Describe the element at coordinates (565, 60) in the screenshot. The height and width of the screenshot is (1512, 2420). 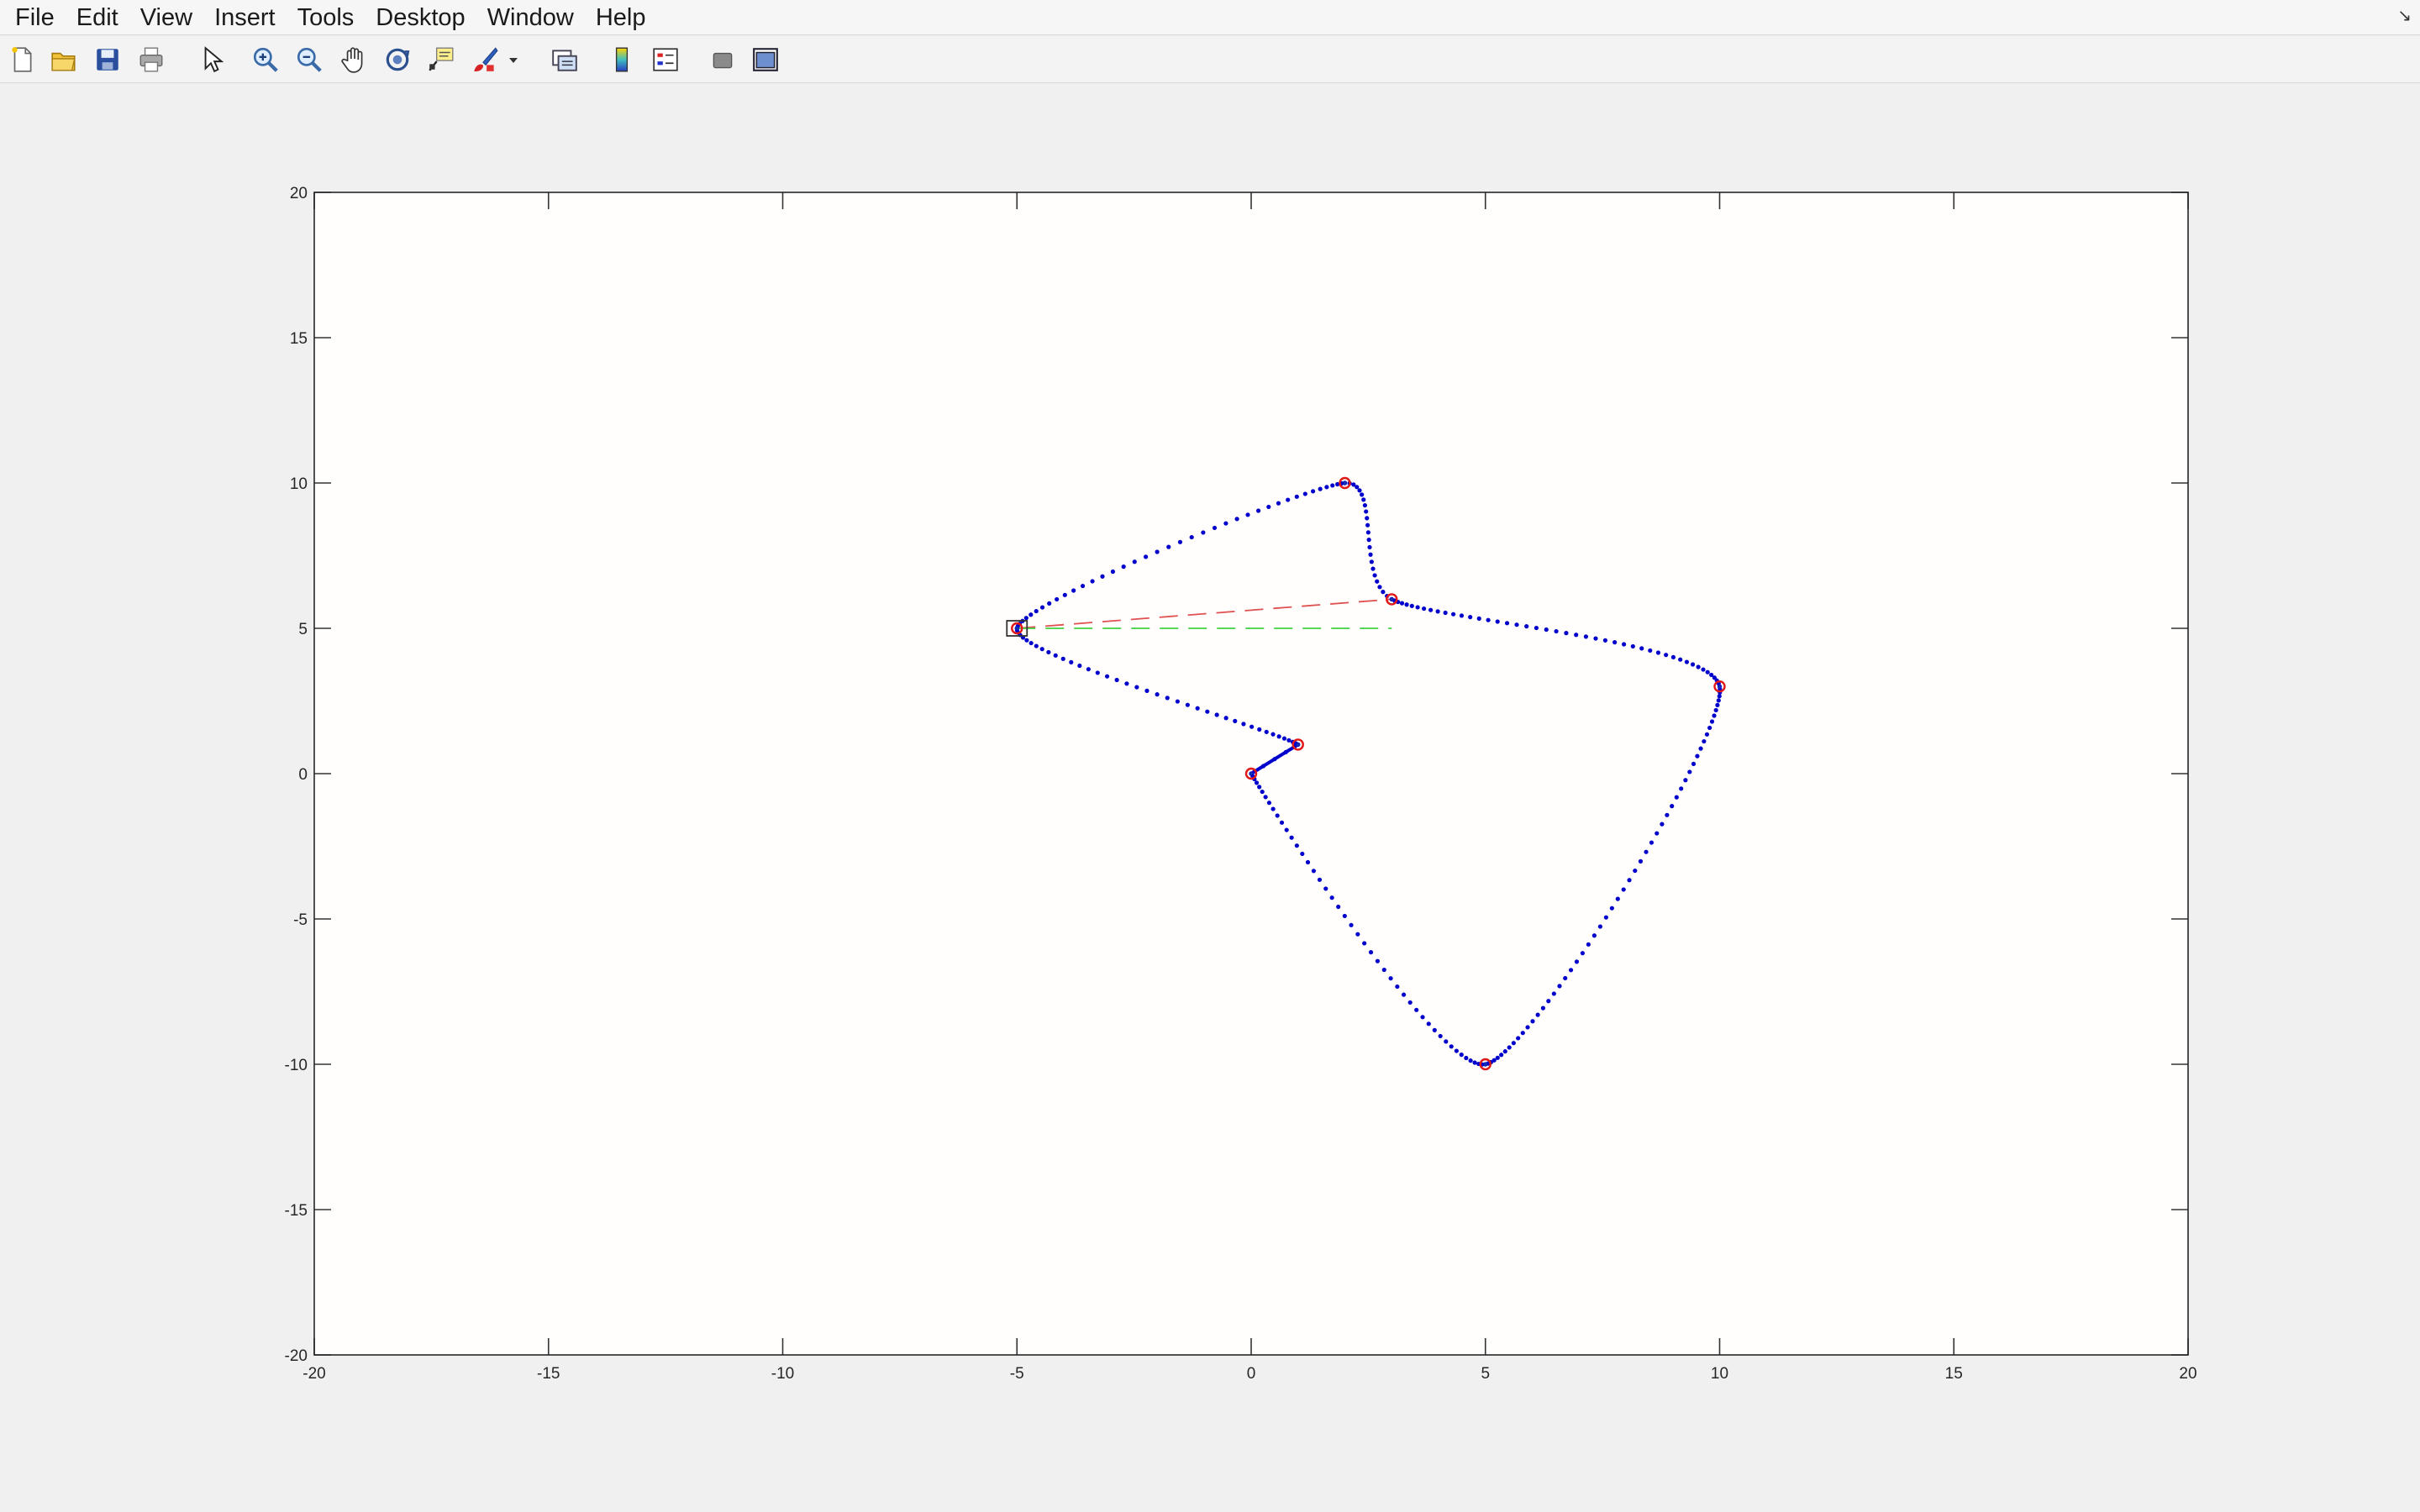
I see `link-plot-icon` at that location.